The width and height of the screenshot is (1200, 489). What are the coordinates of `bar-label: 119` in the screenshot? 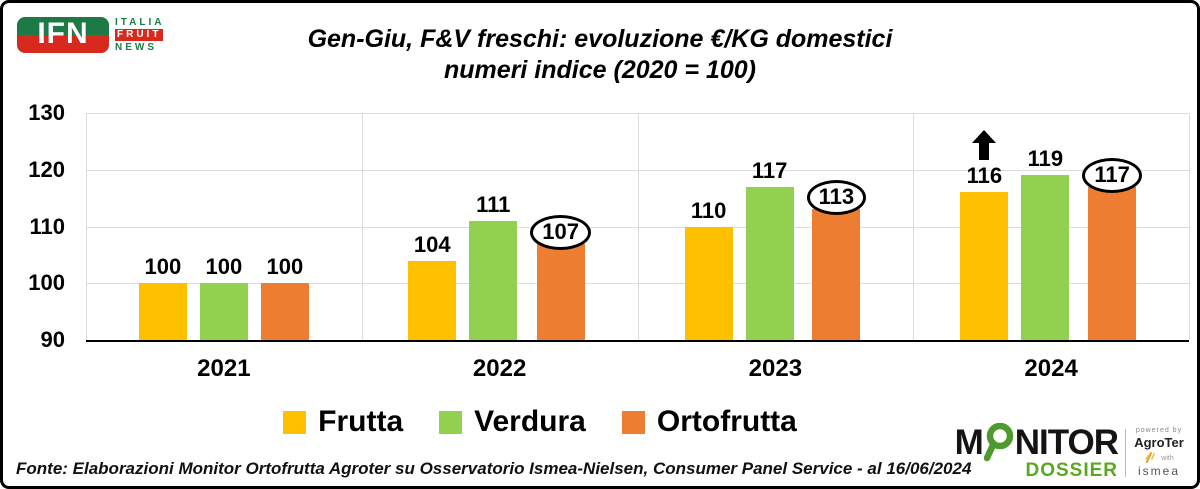 It's located at (1045, 159).